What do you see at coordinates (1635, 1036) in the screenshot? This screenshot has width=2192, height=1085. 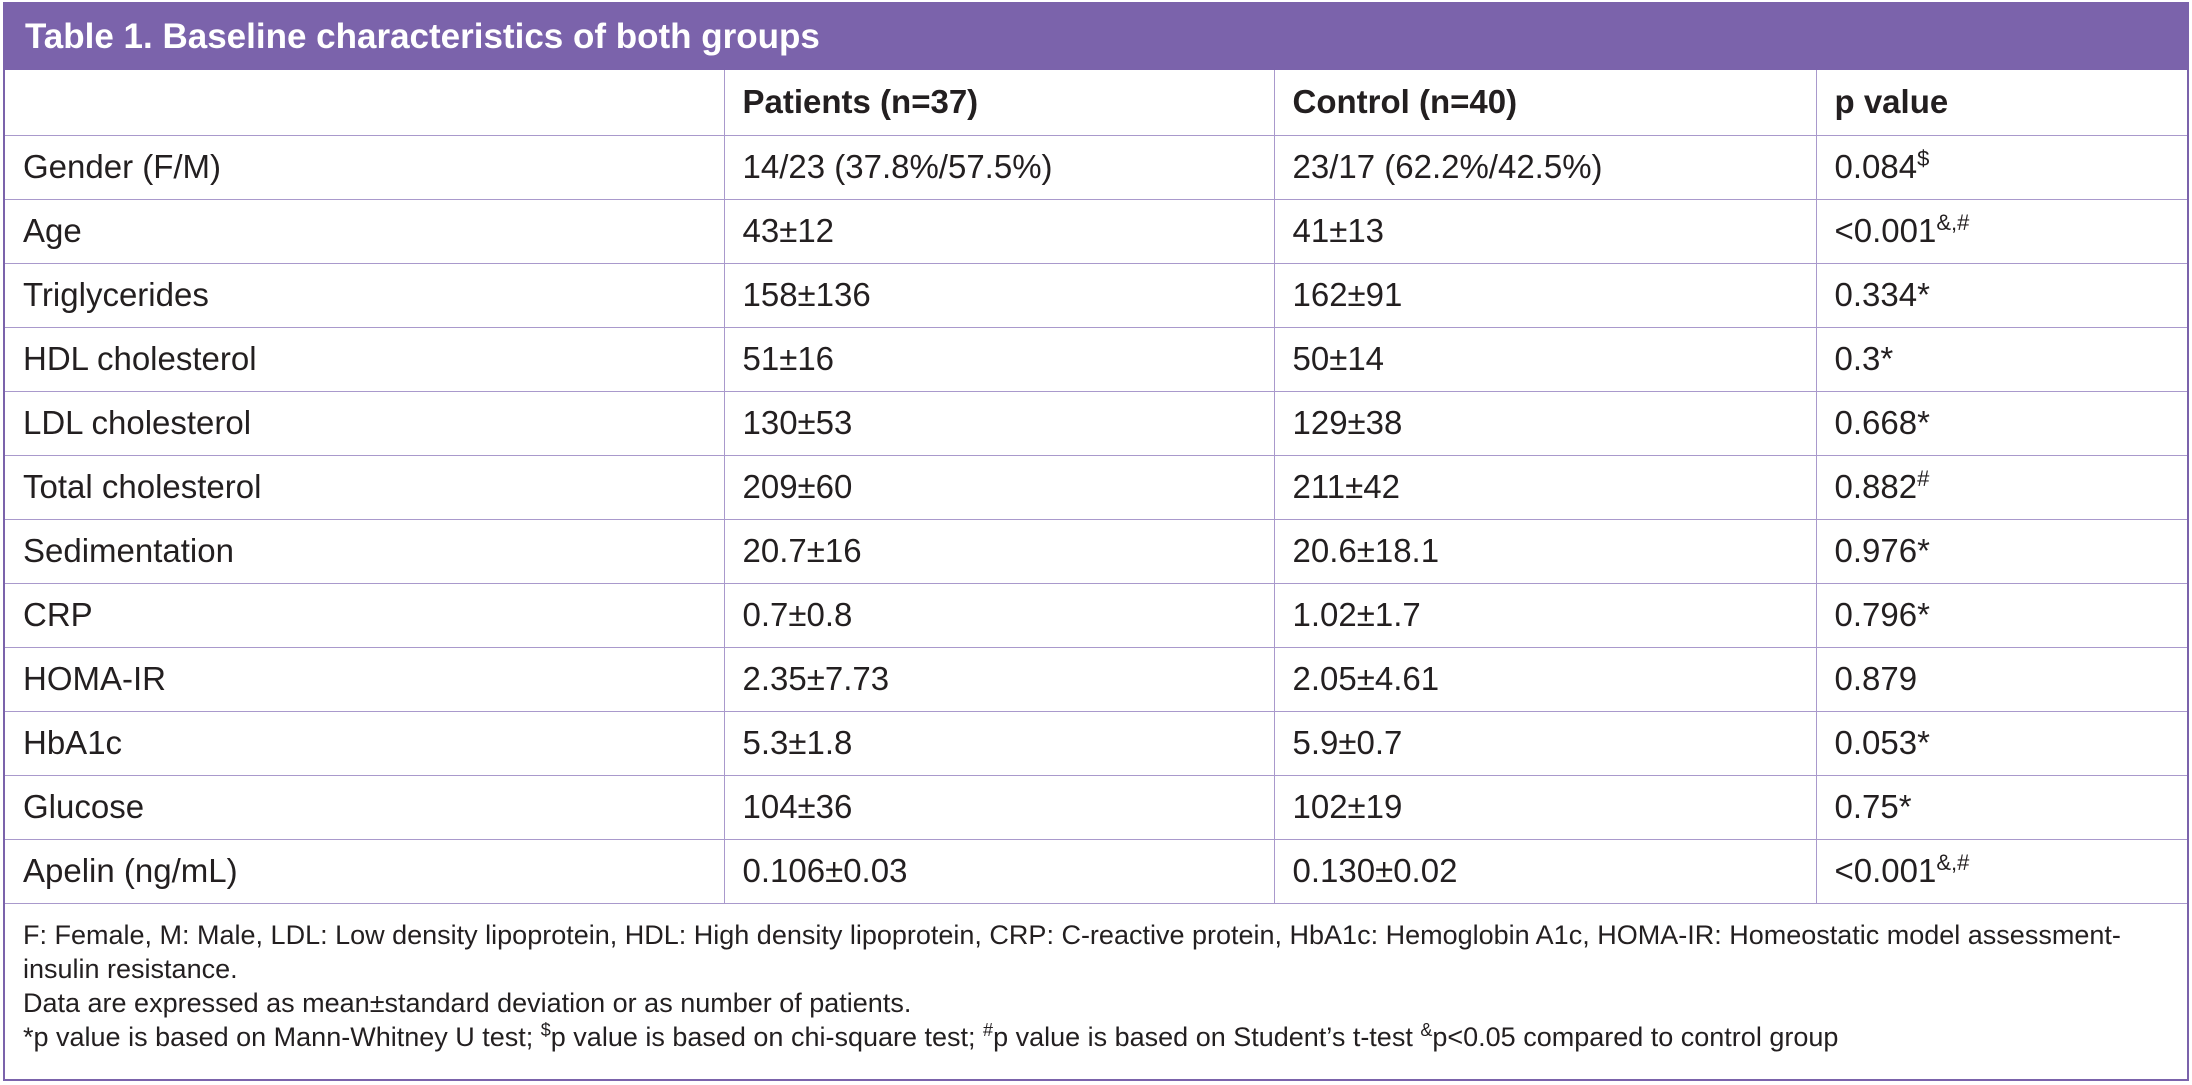 I see `footnote-amp: p<0.05 compared to control group` at bounding box center [1635, 1036].